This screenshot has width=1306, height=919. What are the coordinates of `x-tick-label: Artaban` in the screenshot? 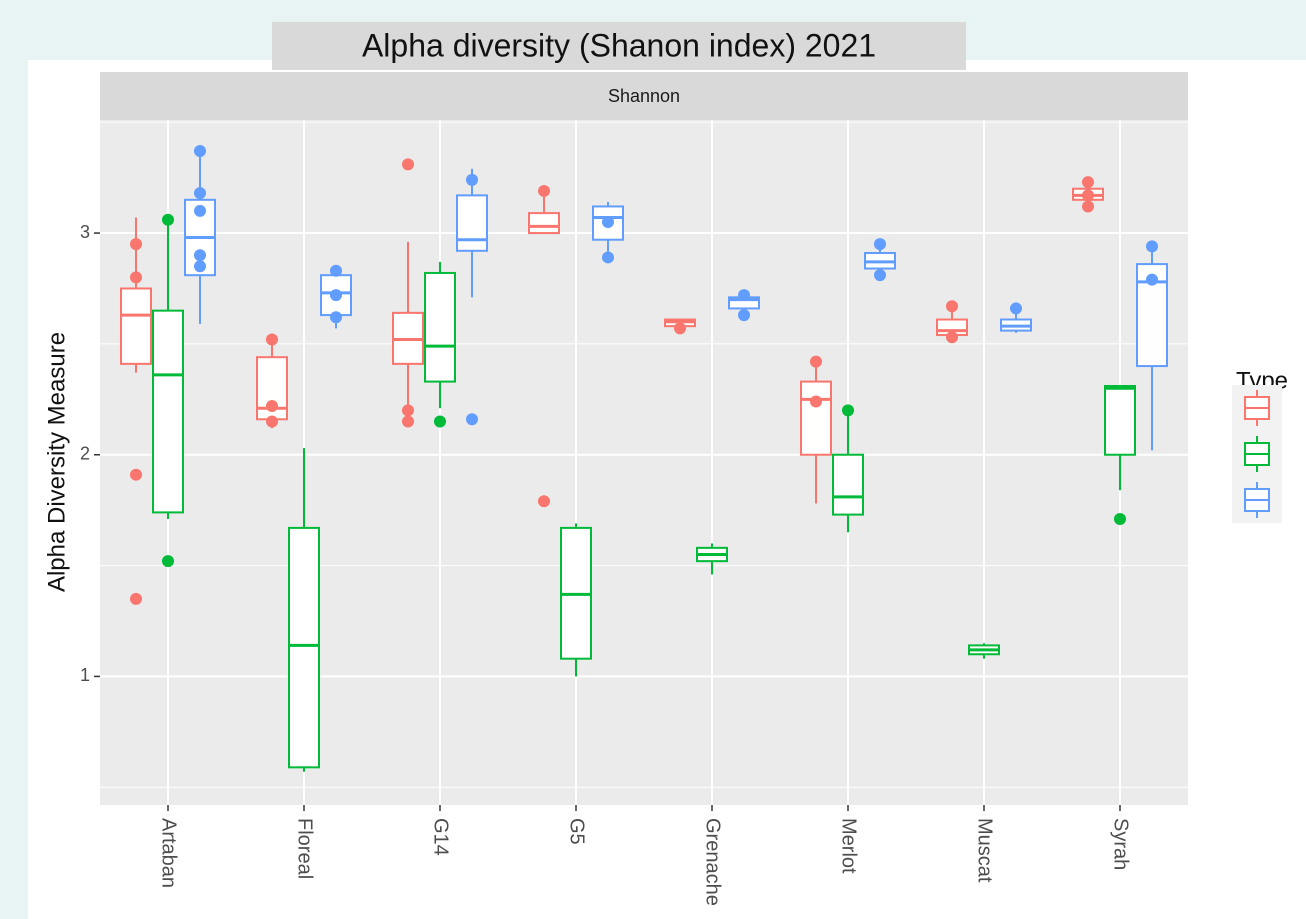 It's located at (169, 853).